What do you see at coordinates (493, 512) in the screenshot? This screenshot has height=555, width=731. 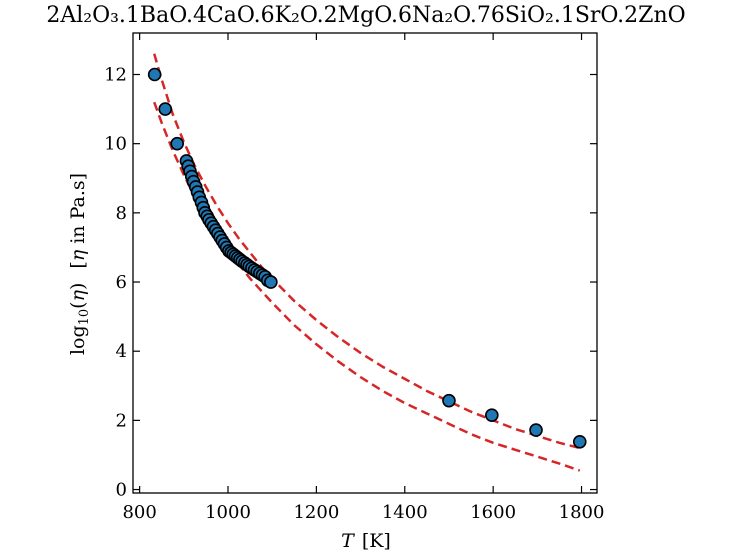 I see `x-tick-label: 1600` at bounding box center [493, 512].